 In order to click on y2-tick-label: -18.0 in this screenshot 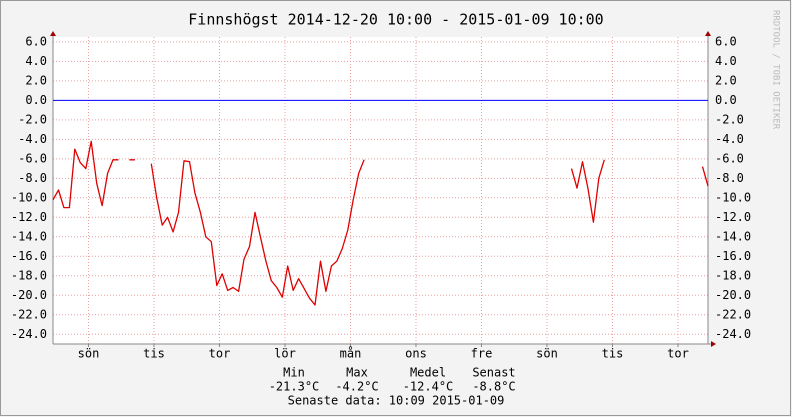, I will do `click(733, 275)`.